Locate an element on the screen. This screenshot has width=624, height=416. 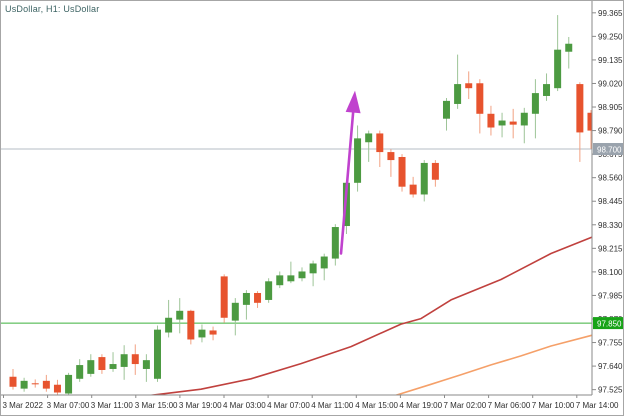
current-price-tag-box is located at coordinates (608, 149).